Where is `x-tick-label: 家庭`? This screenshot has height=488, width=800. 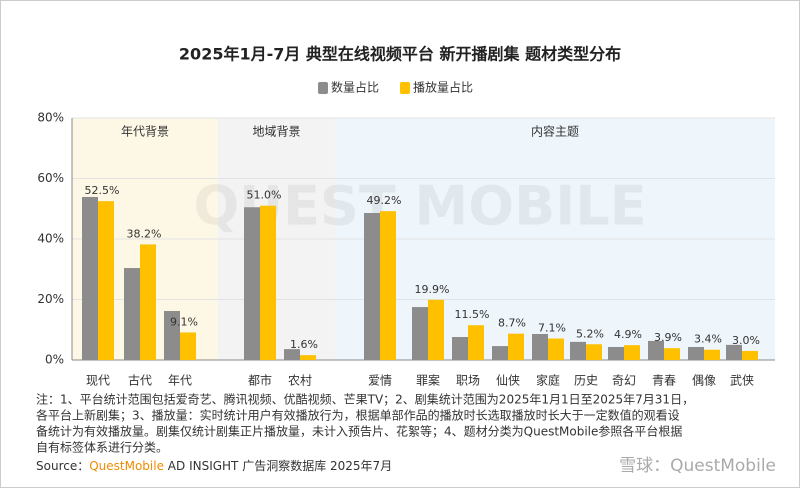
x-tick-label: 家庭 is located at coordinates (548, 380).